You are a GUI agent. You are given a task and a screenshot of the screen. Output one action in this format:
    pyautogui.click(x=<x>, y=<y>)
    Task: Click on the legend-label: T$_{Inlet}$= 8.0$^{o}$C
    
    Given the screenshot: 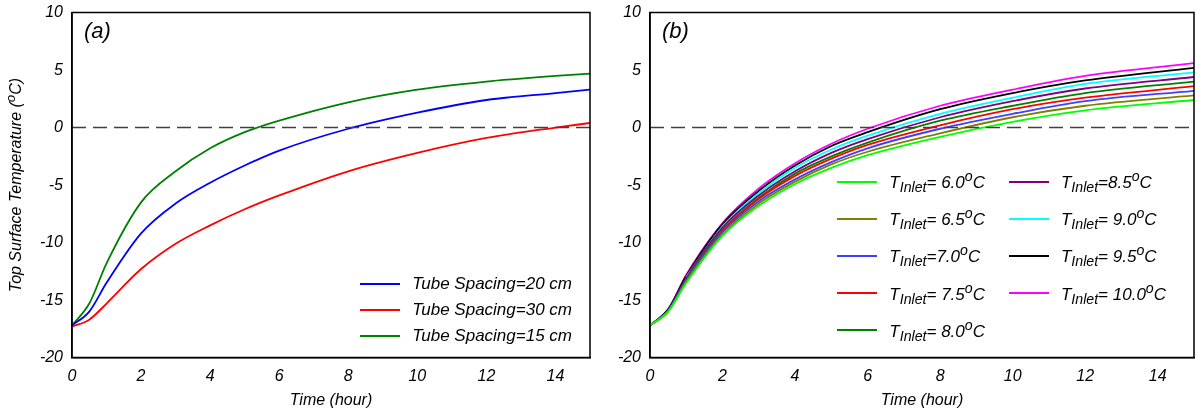 What is the action you would take?
    pyautogui.click(x=937, y=330)
    